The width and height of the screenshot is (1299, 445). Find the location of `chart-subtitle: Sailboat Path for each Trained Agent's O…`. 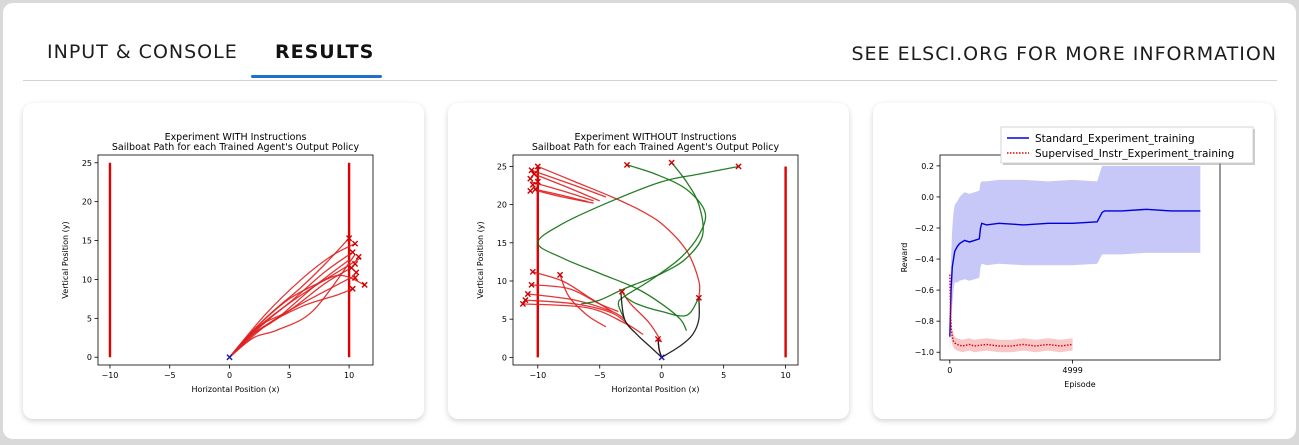

chart-subtitle: Sailboat Path for each Trained Agent's O… is located at coordinates (656, 147).